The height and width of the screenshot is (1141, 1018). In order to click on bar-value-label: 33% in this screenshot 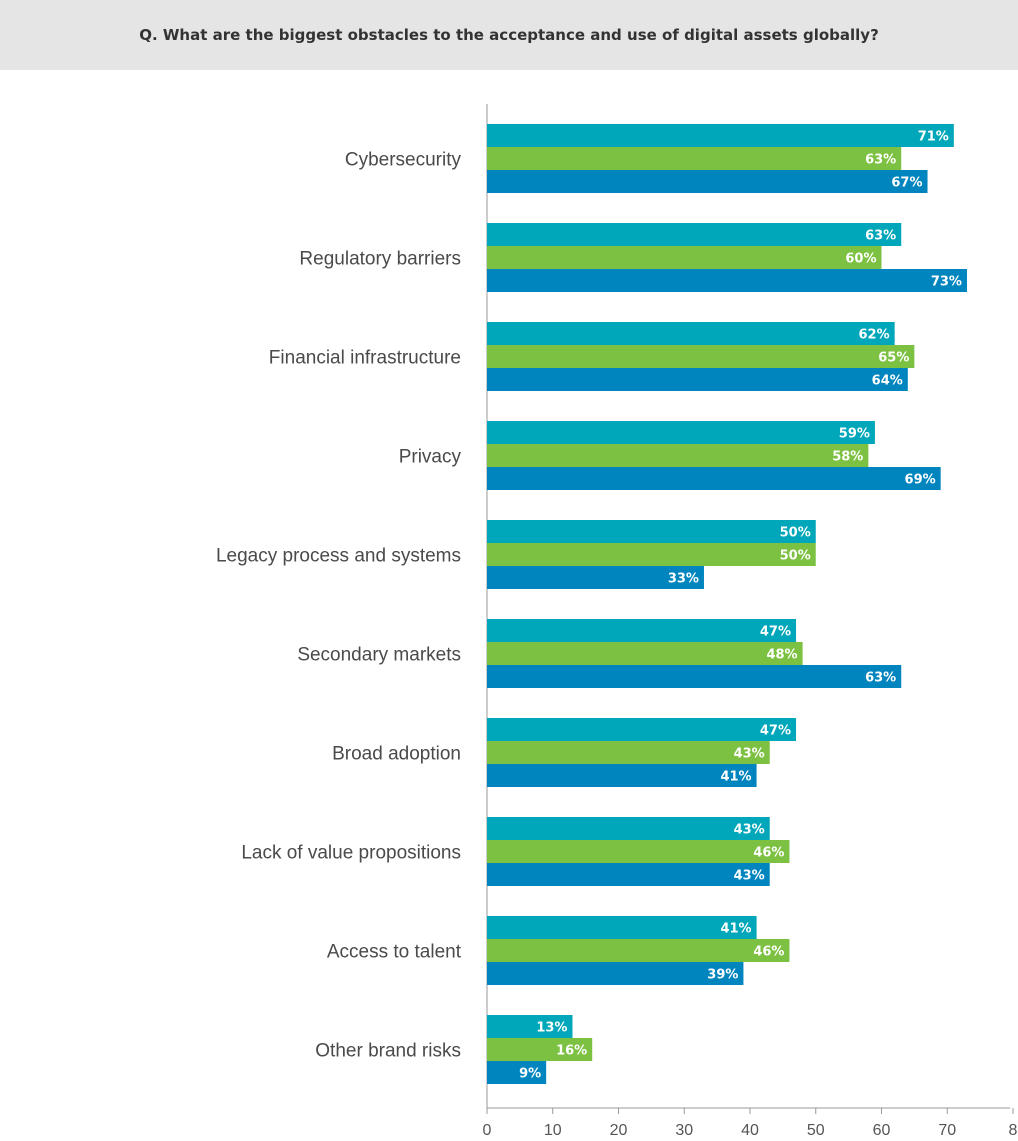, I will do `click(683, 579)`.